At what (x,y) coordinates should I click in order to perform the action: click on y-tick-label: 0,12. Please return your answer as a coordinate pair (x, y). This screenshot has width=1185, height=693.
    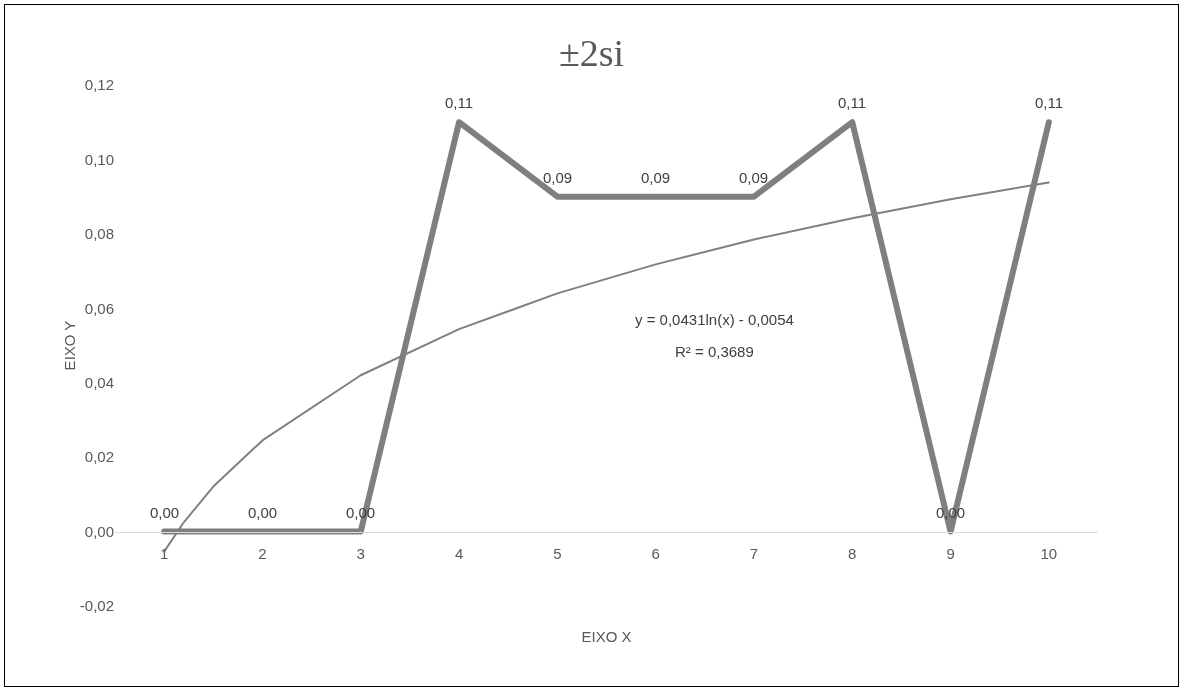
    Looking at the image, I should click on (99, 85).